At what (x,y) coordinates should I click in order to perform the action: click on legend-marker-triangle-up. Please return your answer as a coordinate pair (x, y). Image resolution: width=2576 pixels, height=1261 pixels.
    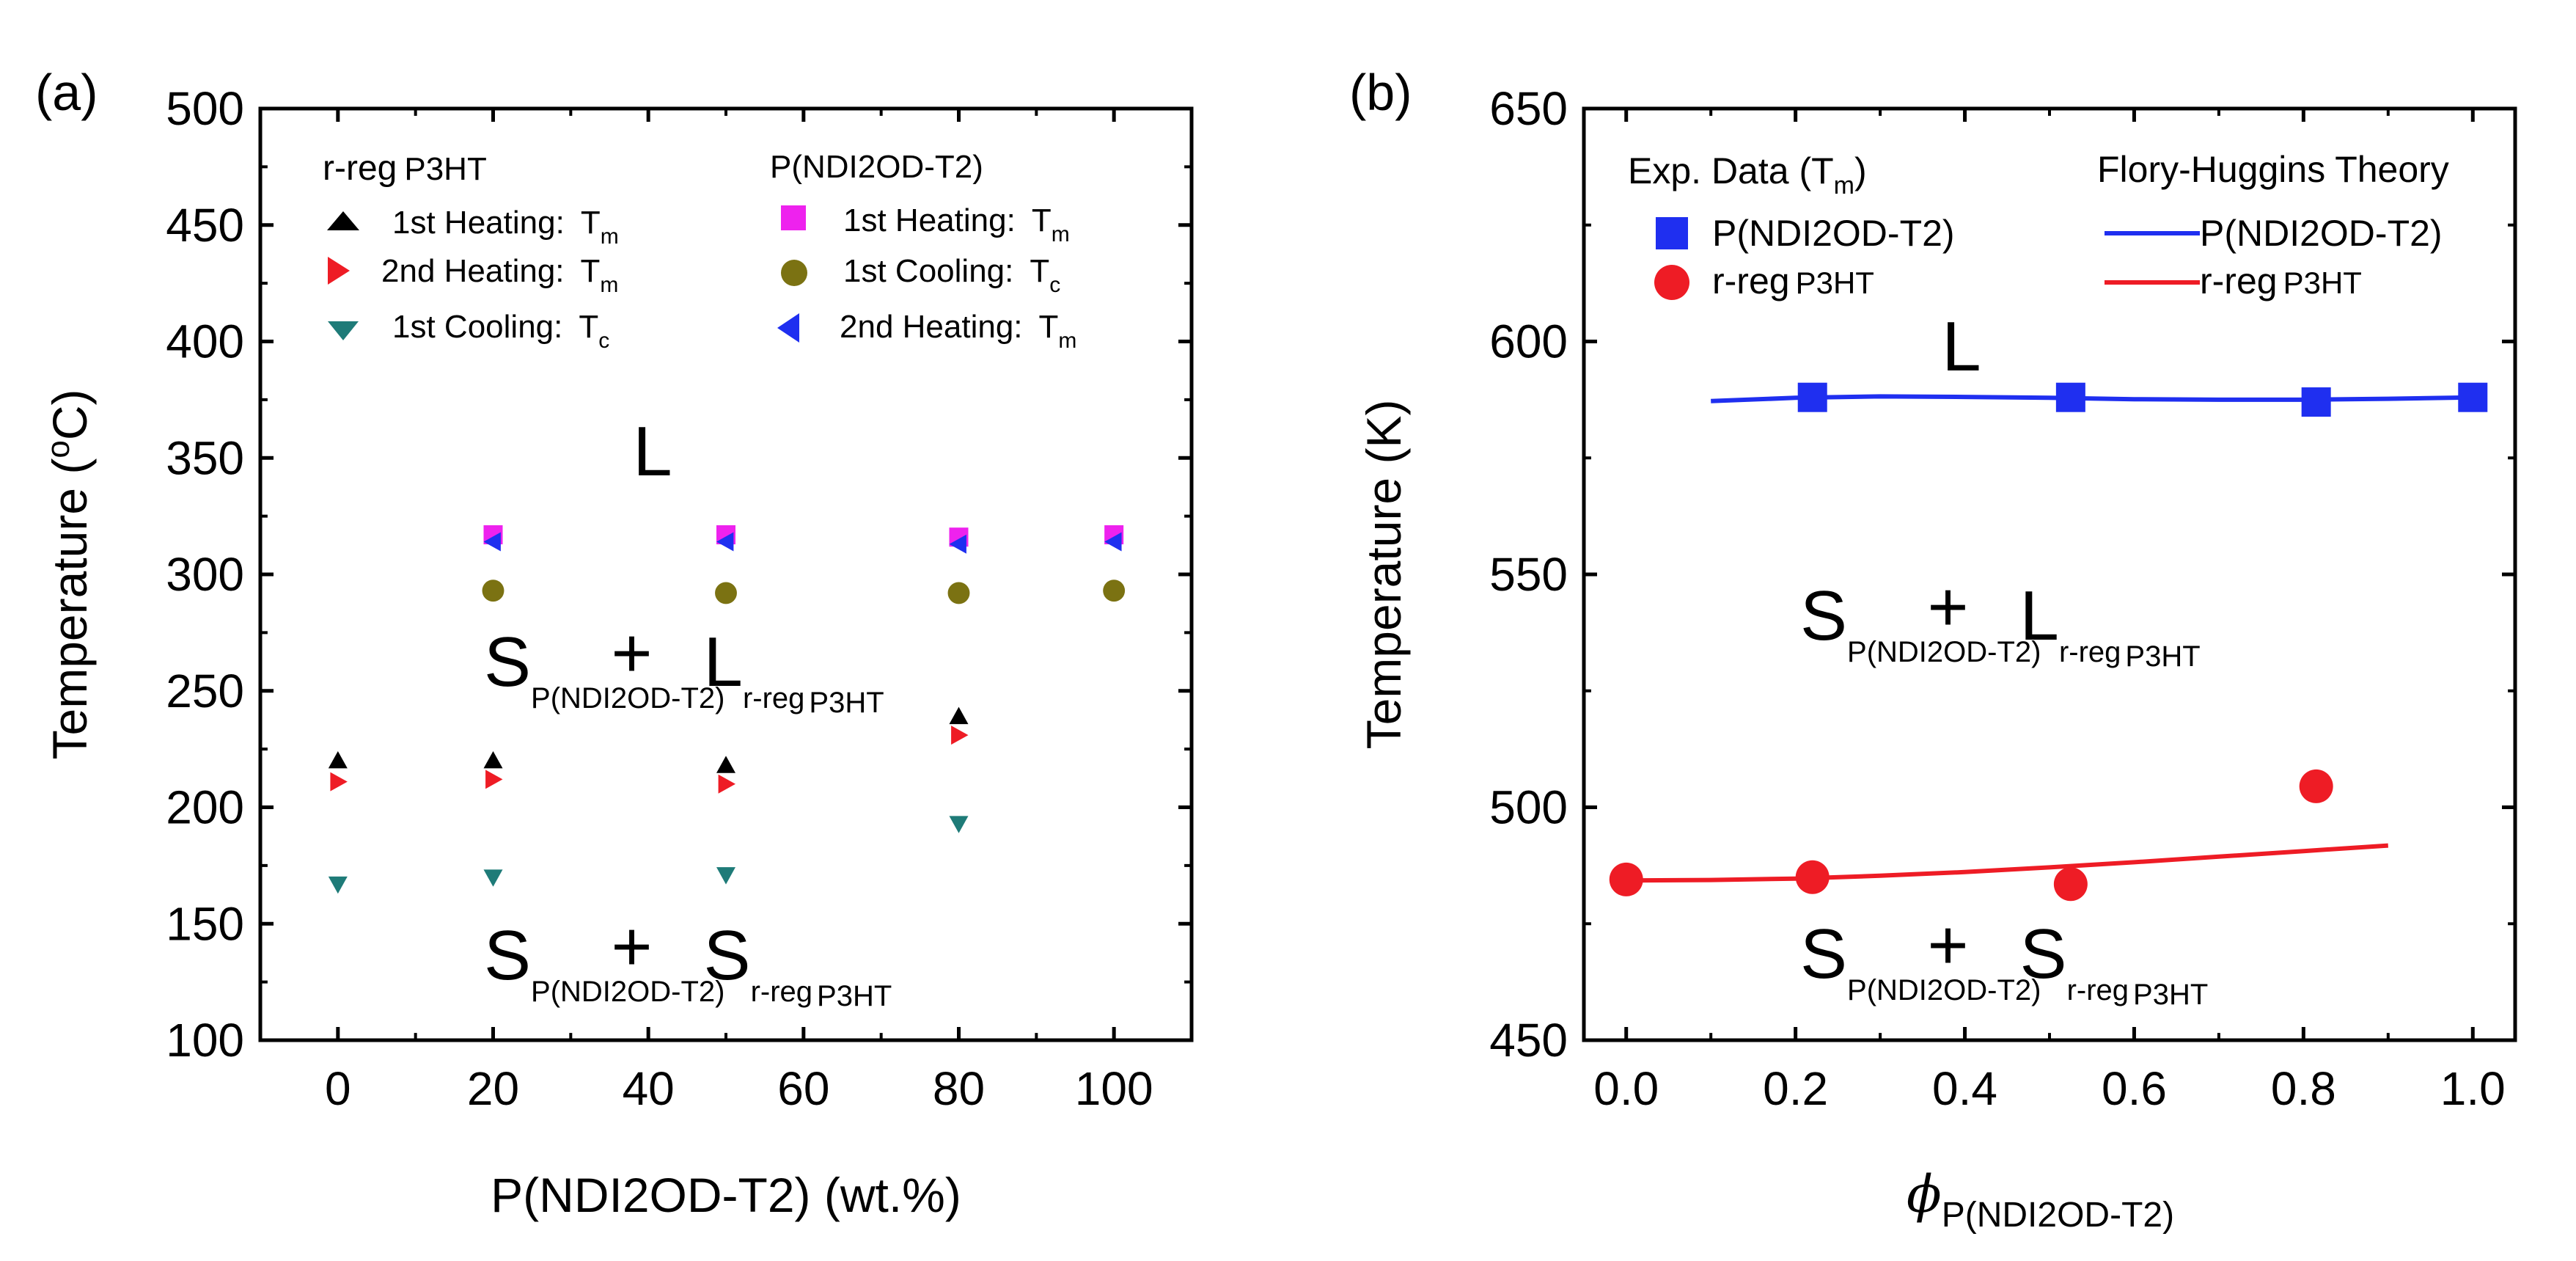
    Looking at the image, I should click on (343, 220).